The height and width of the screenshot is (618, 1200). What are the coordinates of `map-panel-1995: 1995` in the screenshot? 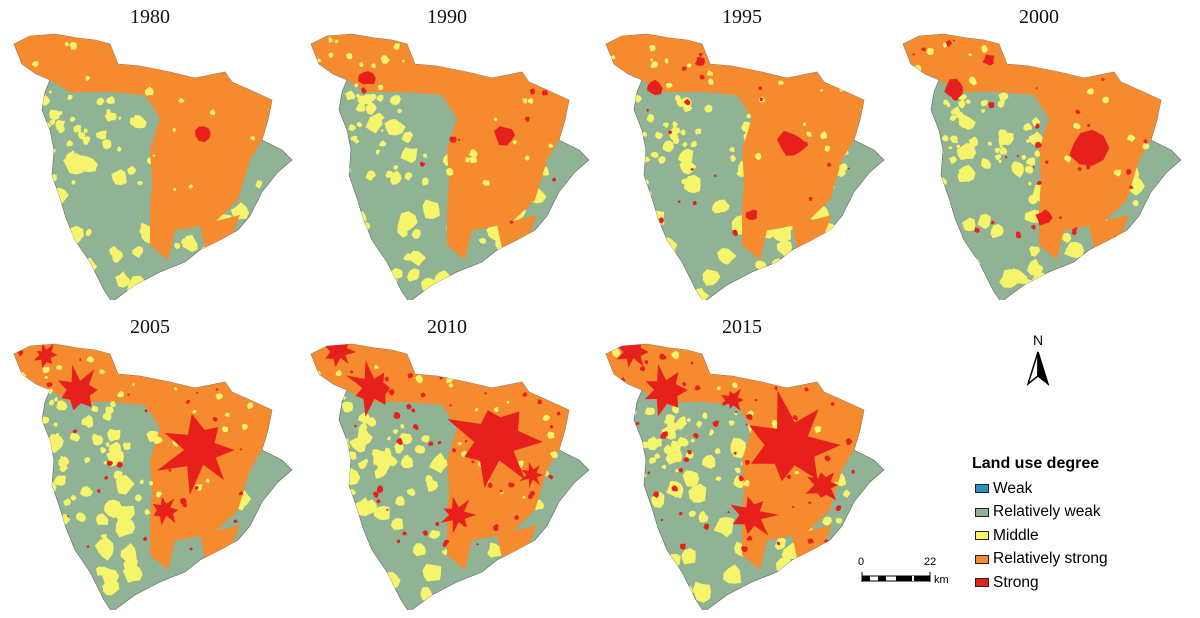 It's located at (742, 150).